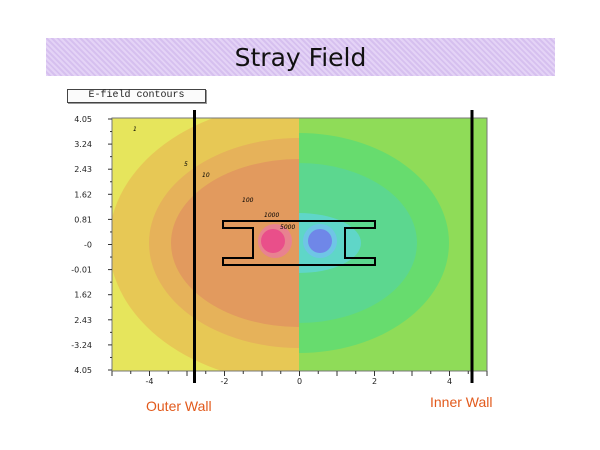  I want to click on contour-label: 5, so click(186, 164).